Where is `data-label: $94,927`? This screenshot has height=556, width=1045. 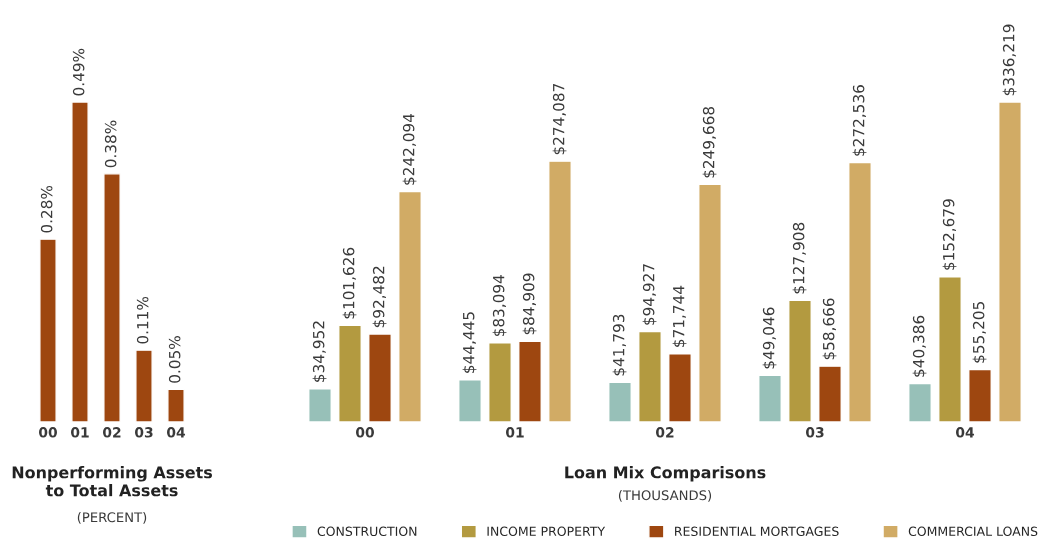 data-label: $94,927 is located at coordinates (649, 294).